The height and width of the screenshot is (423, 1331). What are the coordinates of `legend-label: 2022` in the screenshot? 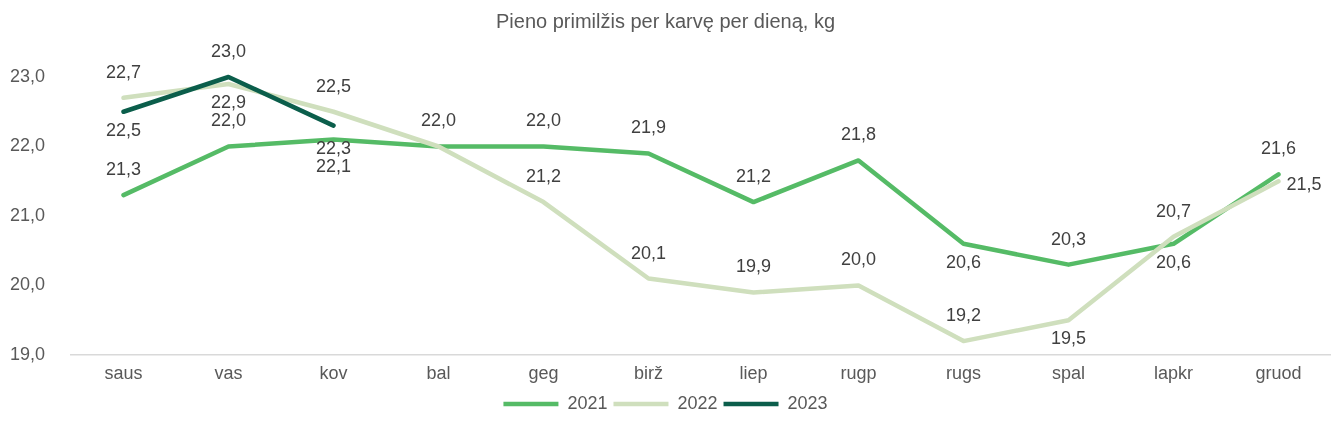 It's located at (697, 402).